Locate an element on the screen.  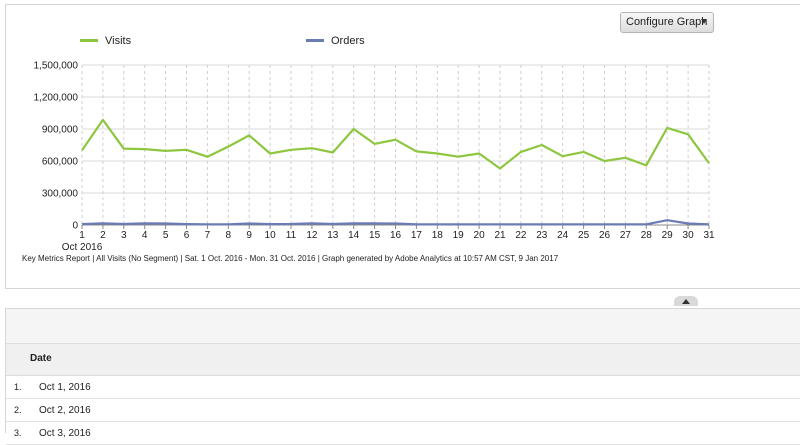
row-date: Oct 2, 2016 is located at coordinates (65, 410).